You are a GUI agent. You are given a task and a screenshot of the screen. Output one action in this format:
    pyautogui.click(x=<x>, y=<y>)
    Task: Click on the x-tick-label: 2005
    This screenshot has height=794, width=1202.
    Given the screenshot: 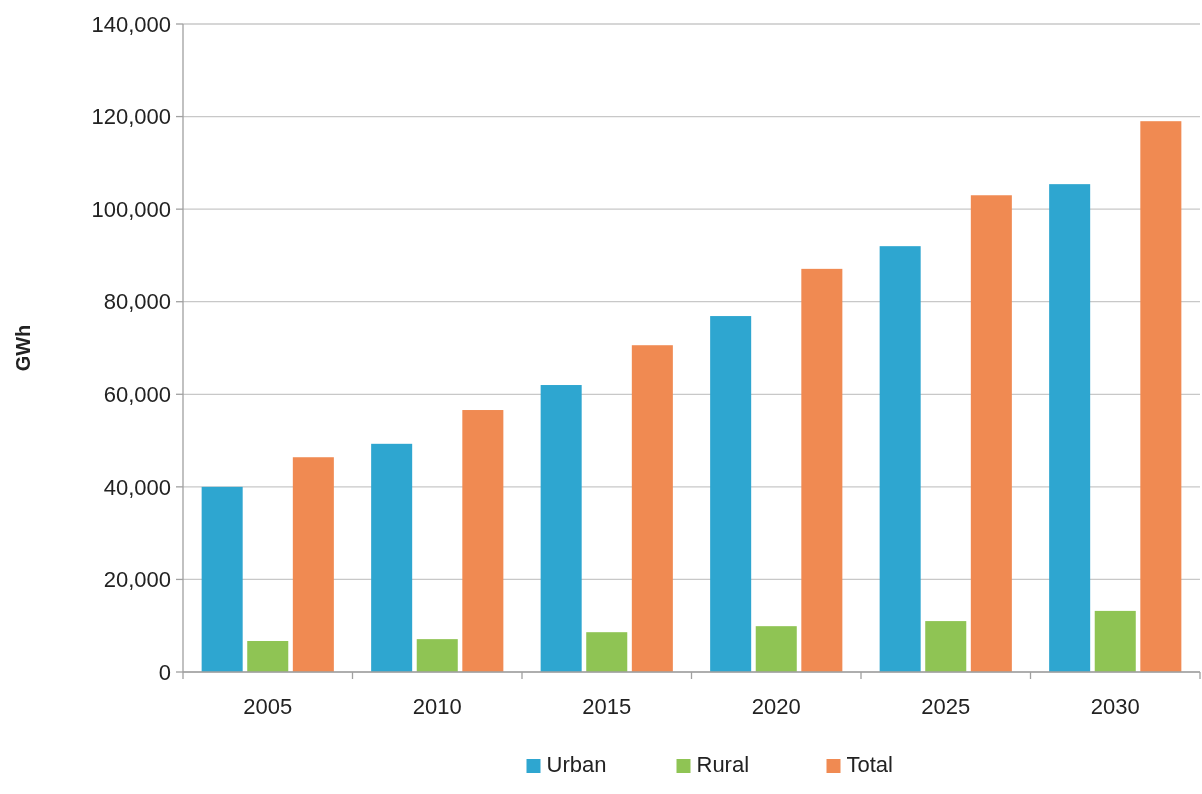 What is the action you would take?
    pyautogui.click(x=268, y=706)
    